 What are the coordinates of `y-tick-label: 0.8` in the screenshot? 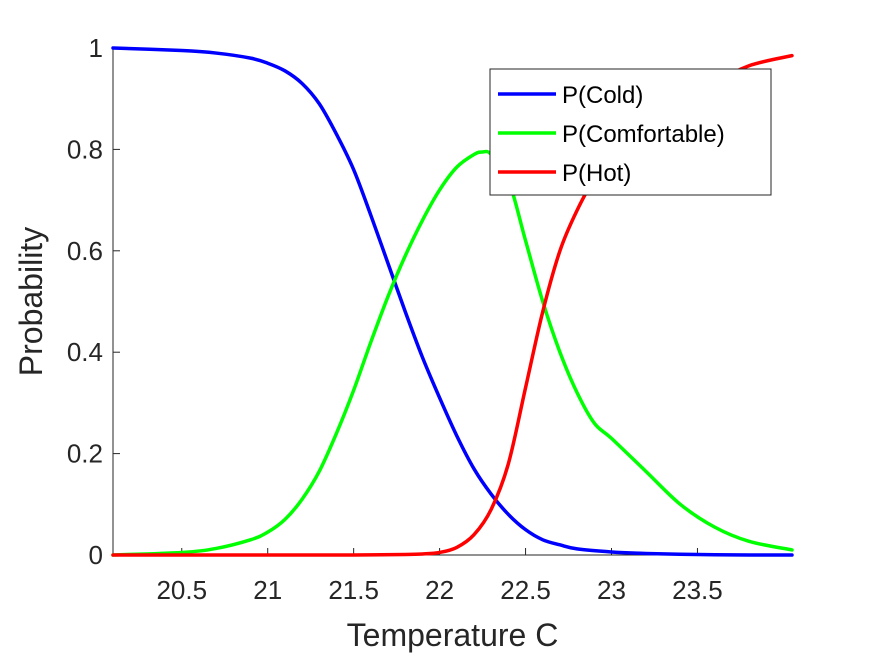 It's located at (85, 149).